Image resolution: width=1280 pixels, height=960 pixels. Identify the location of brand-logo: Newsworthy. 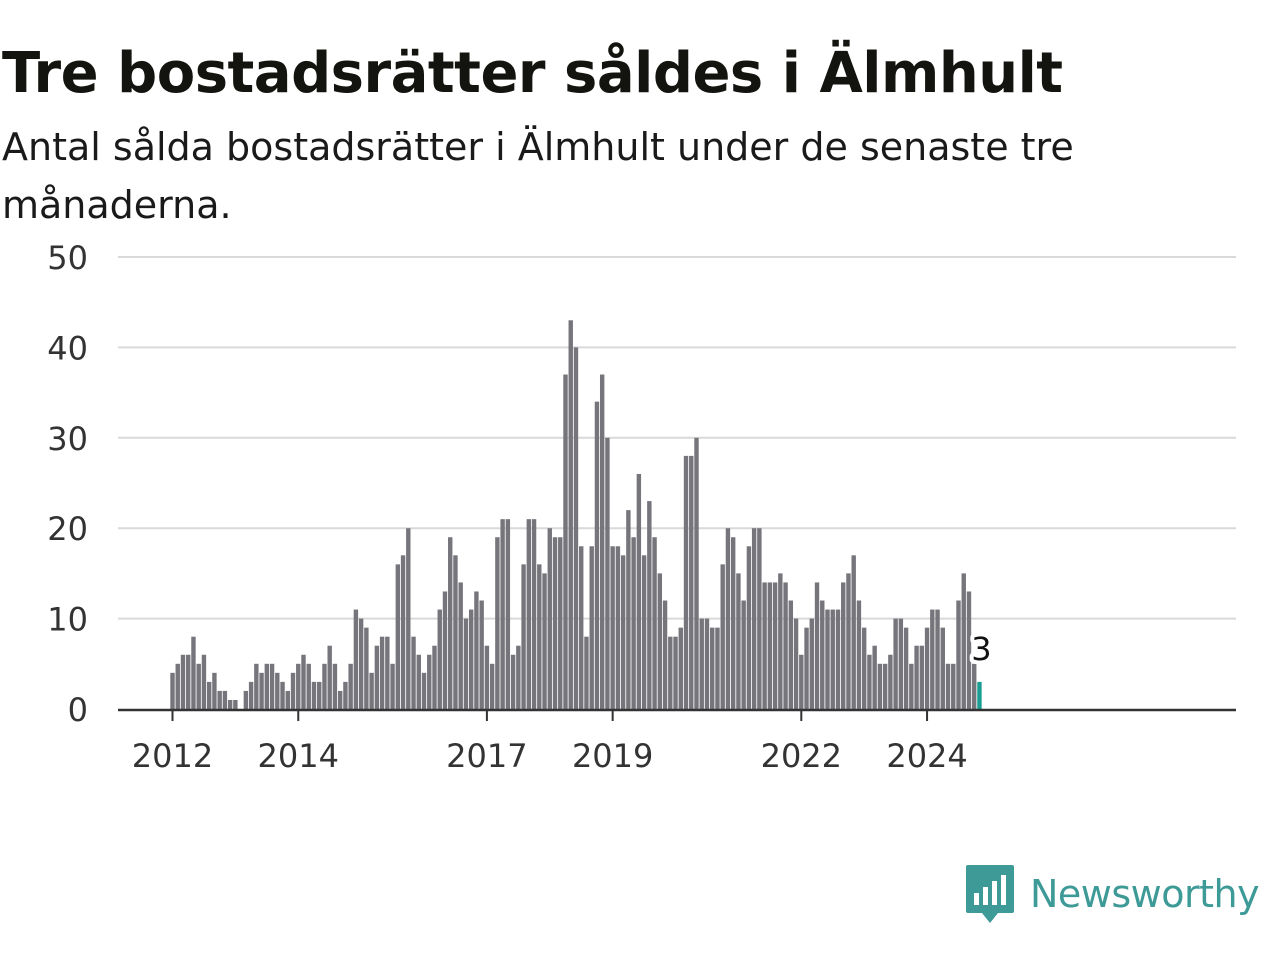
(1112, 894).